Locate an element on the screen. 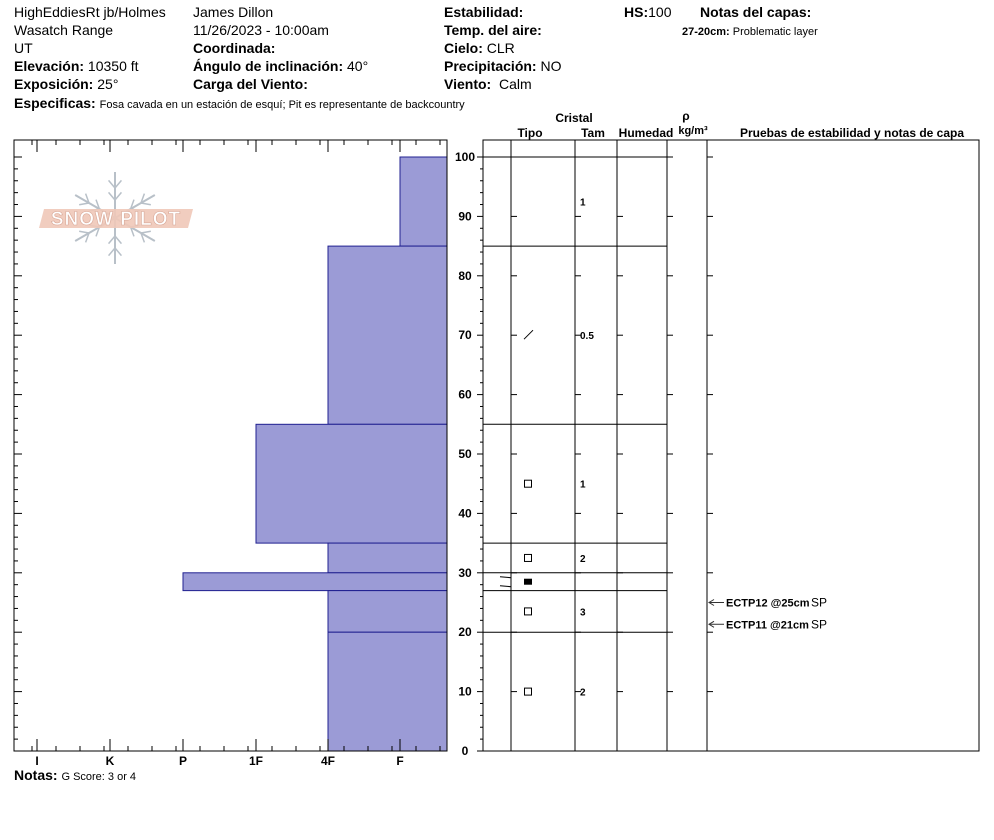  precip-value: NO is located at coordinates (551, 66).